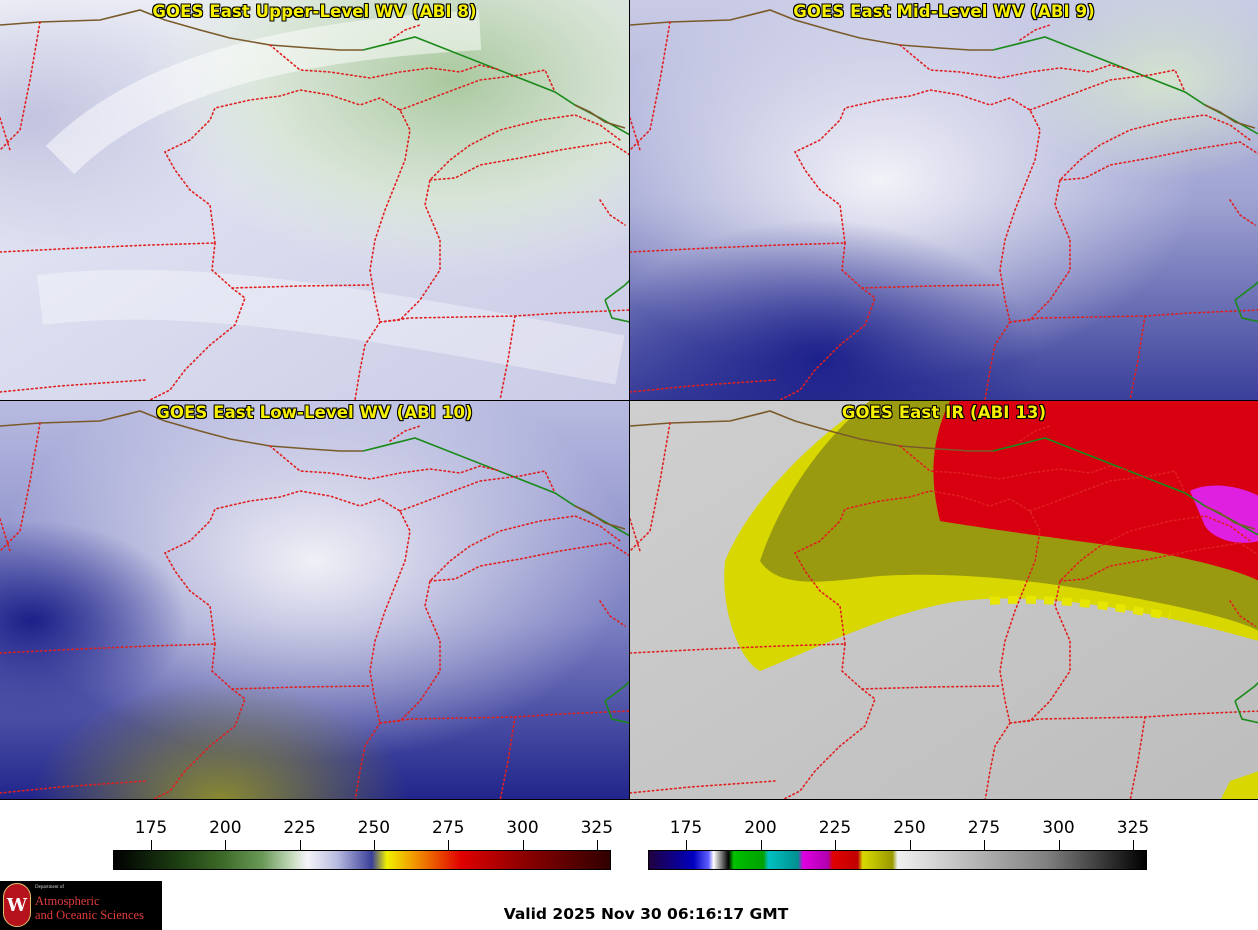 This screenshot has height=930, width=1258. I want to click on panel-title-upper: GOES East Upper-Level WV (ABI 8), so click(314, 11).